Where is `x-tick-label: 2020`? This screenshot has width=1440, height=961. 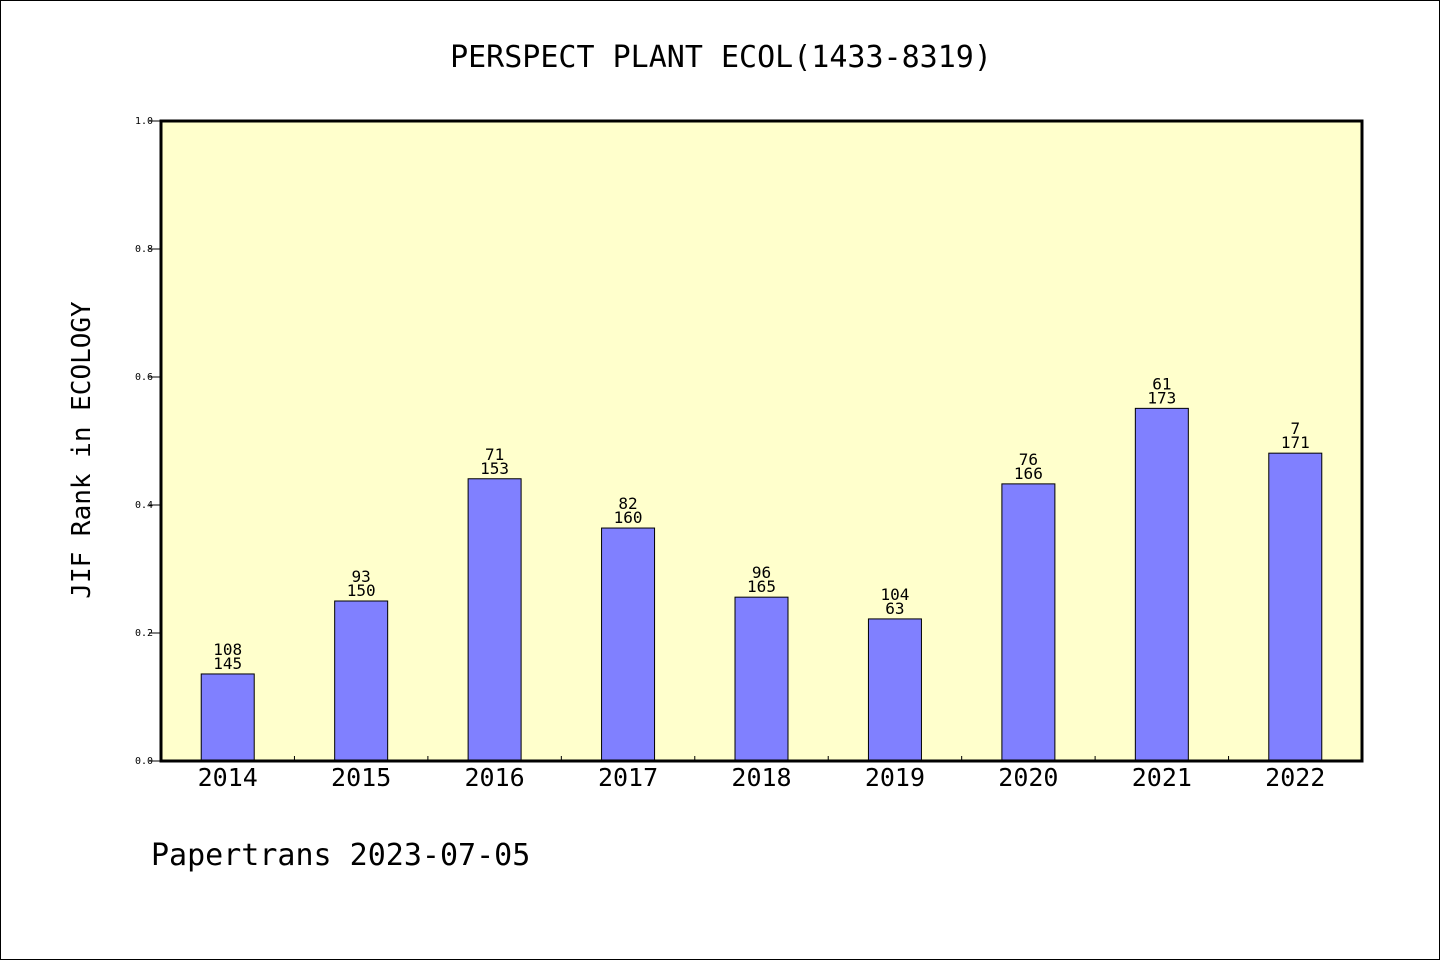
x-tick-label: 2020 is located at coordinates (1028, 777).